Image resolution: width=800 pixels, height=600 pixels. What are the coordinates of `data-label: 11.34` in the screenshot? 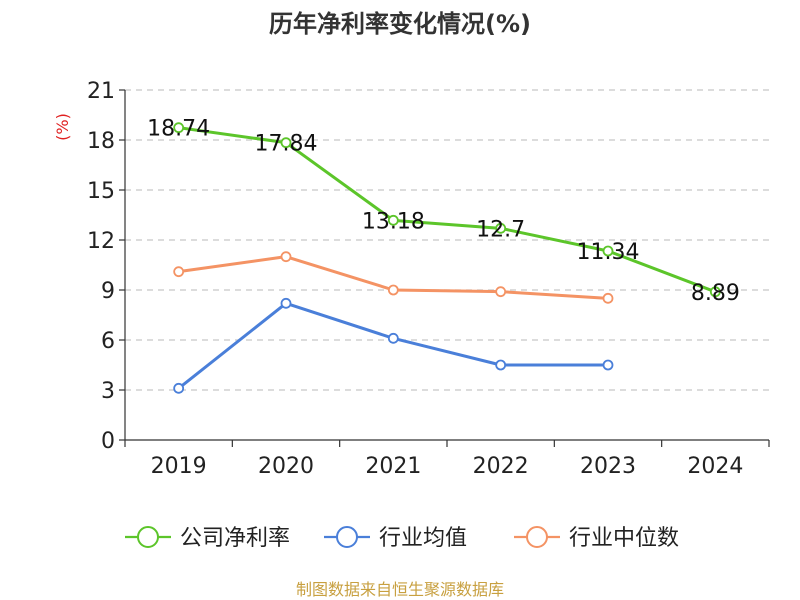 It's located at (608, 252).